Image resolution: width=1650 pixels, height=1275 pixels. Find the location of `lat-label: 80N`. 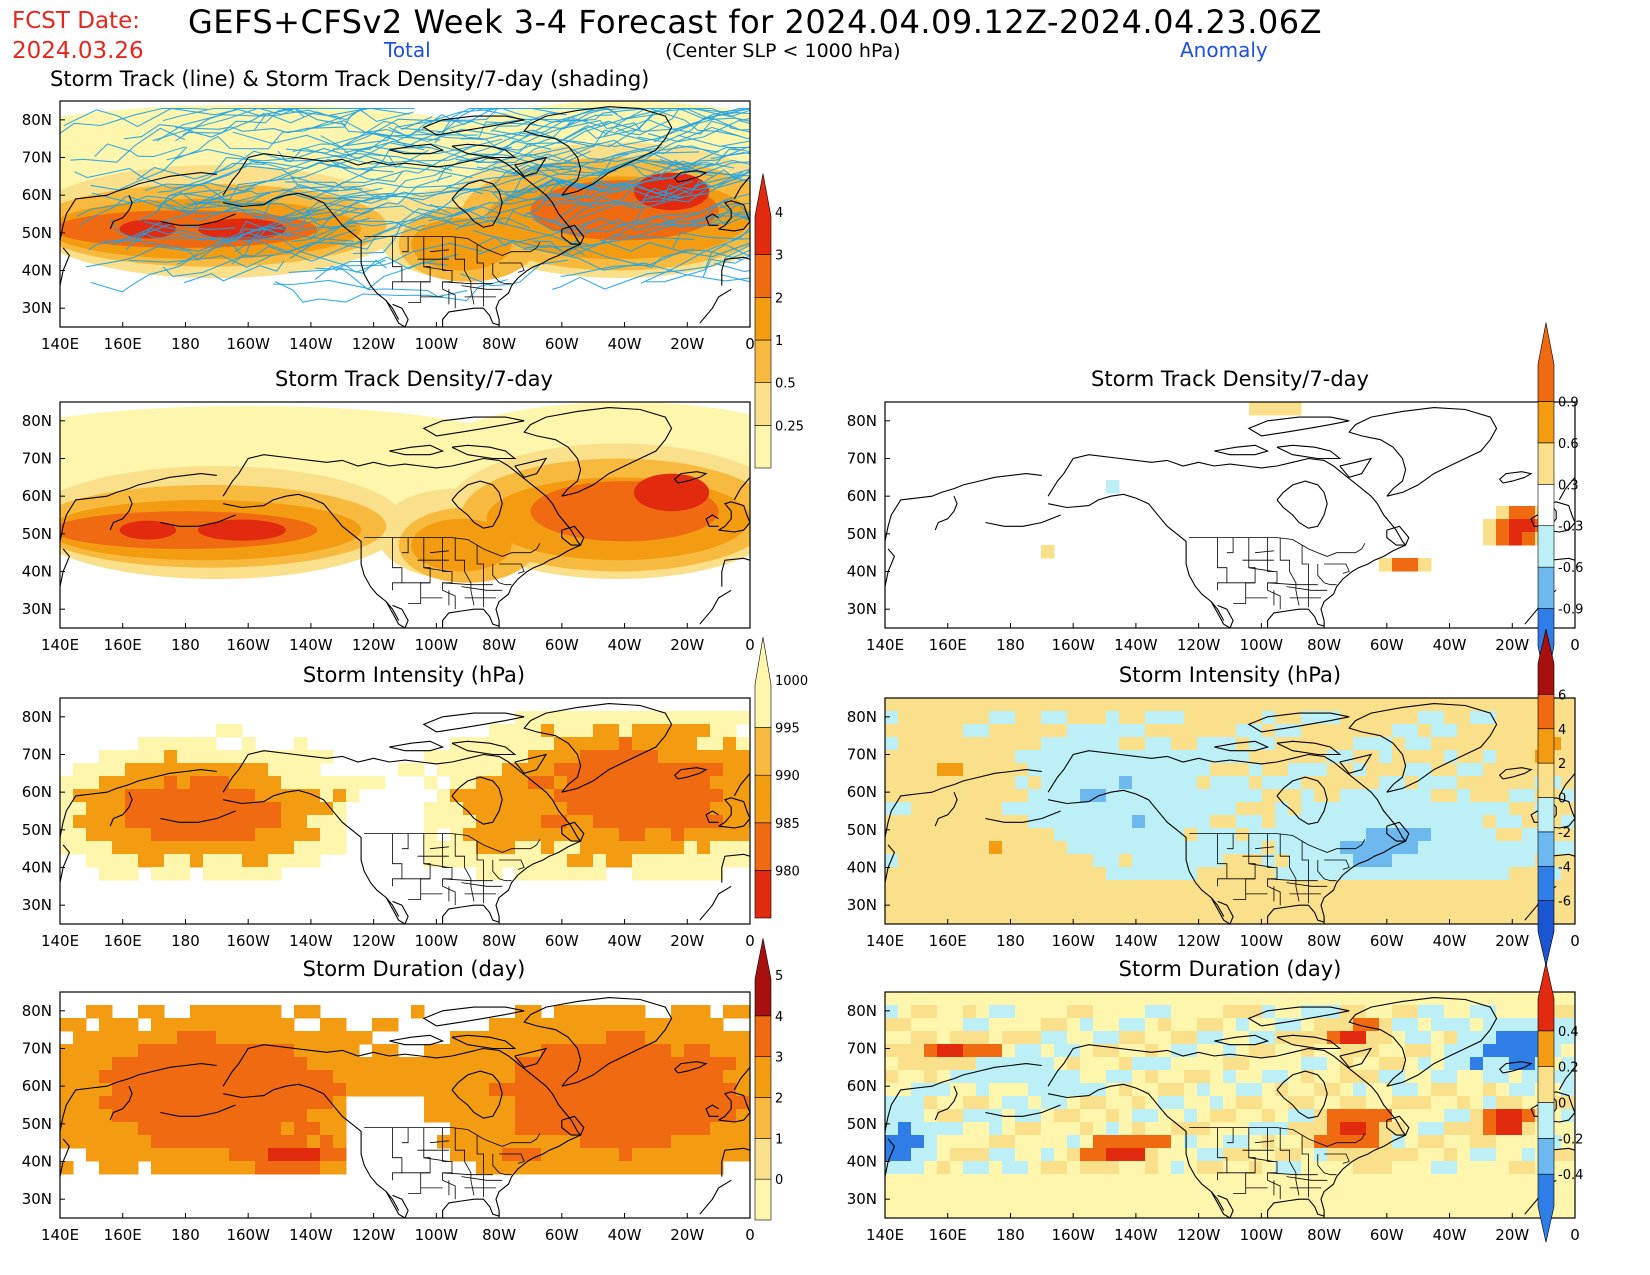

lat-label: 80N is located at coordinates (862, 1011).